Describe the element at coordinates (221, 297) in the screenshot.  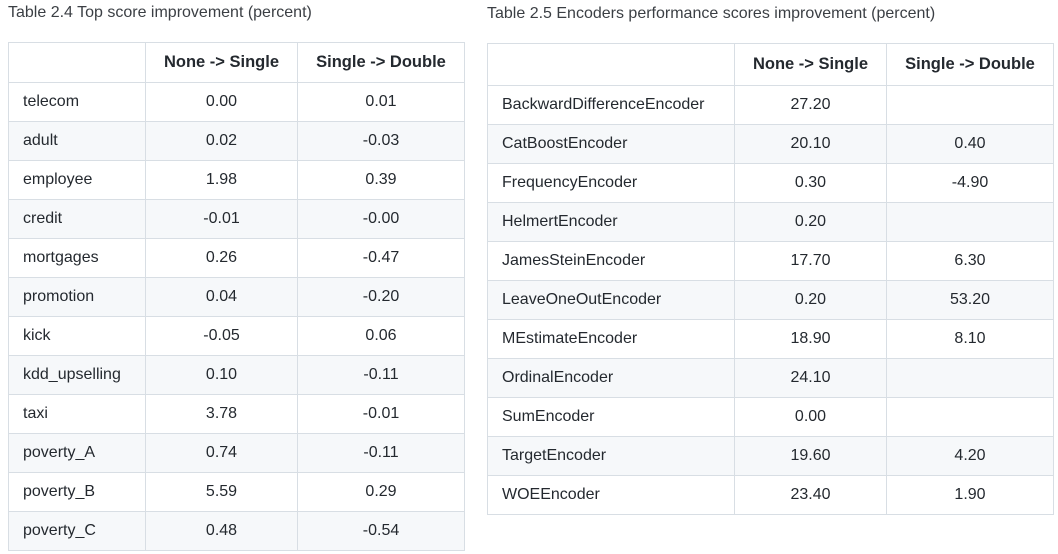
I see `cell-none-to-single: 0.04` at that location.